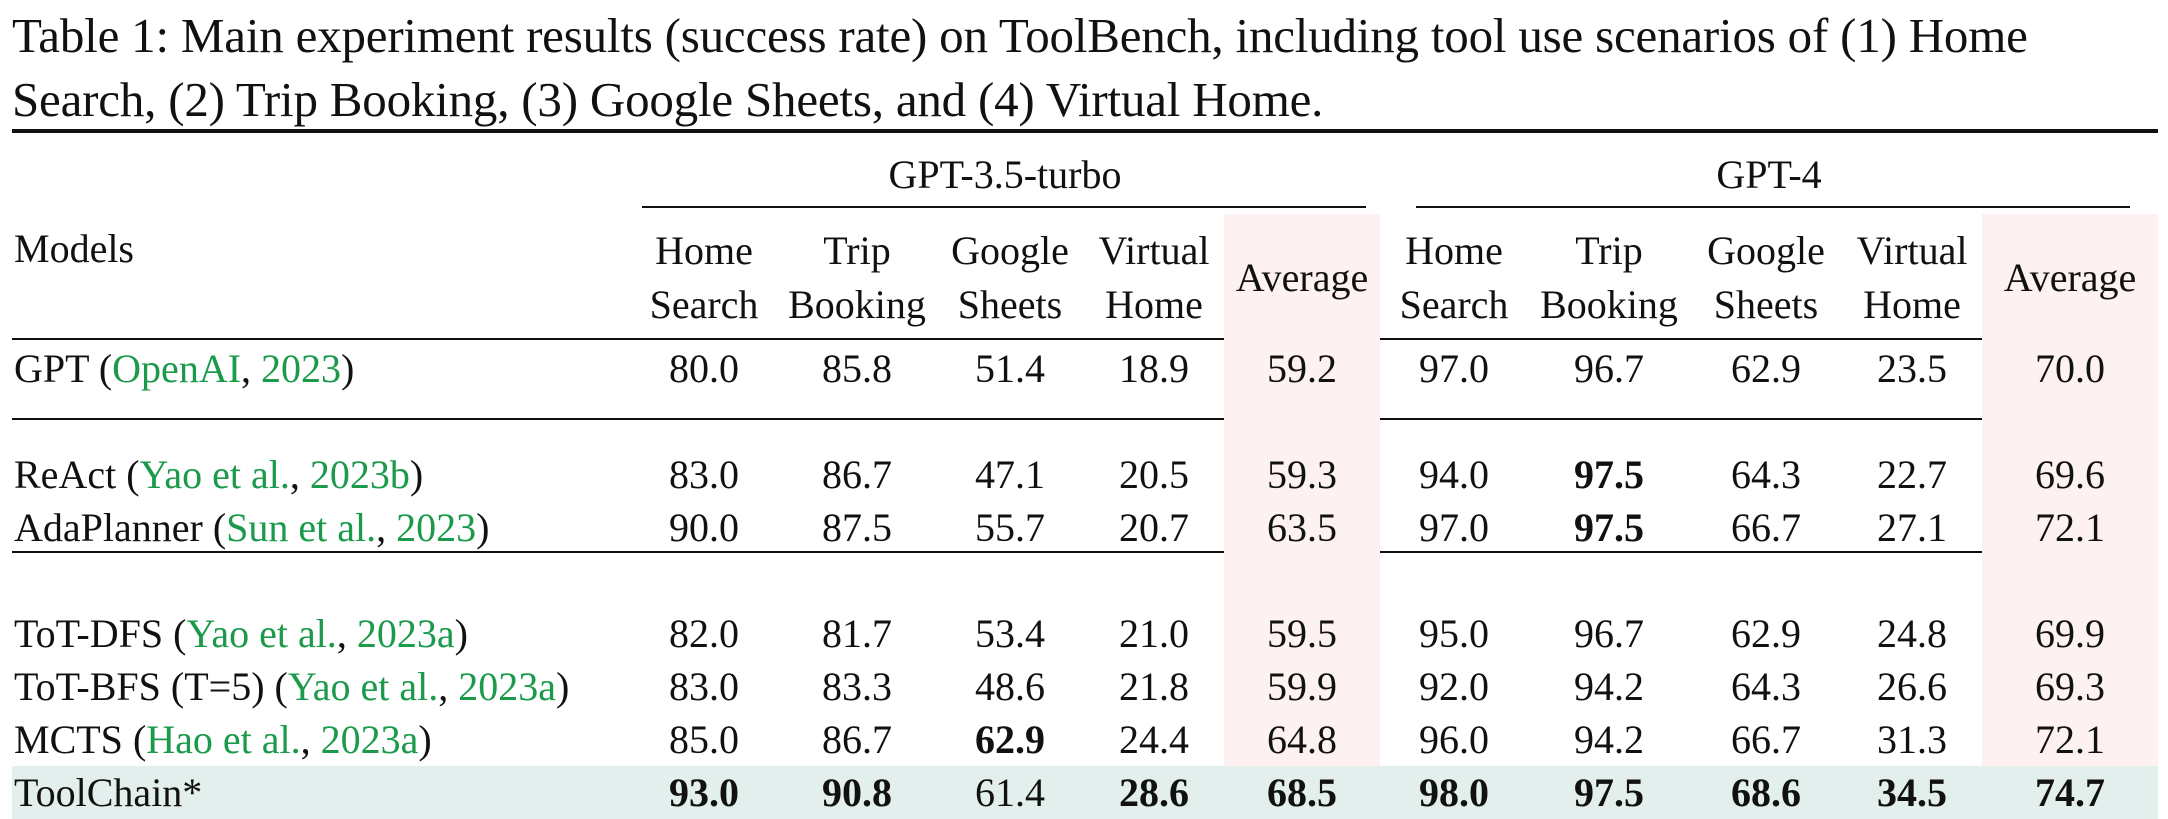  I want to click on table-cell: 61.4, so click(1010, 792).